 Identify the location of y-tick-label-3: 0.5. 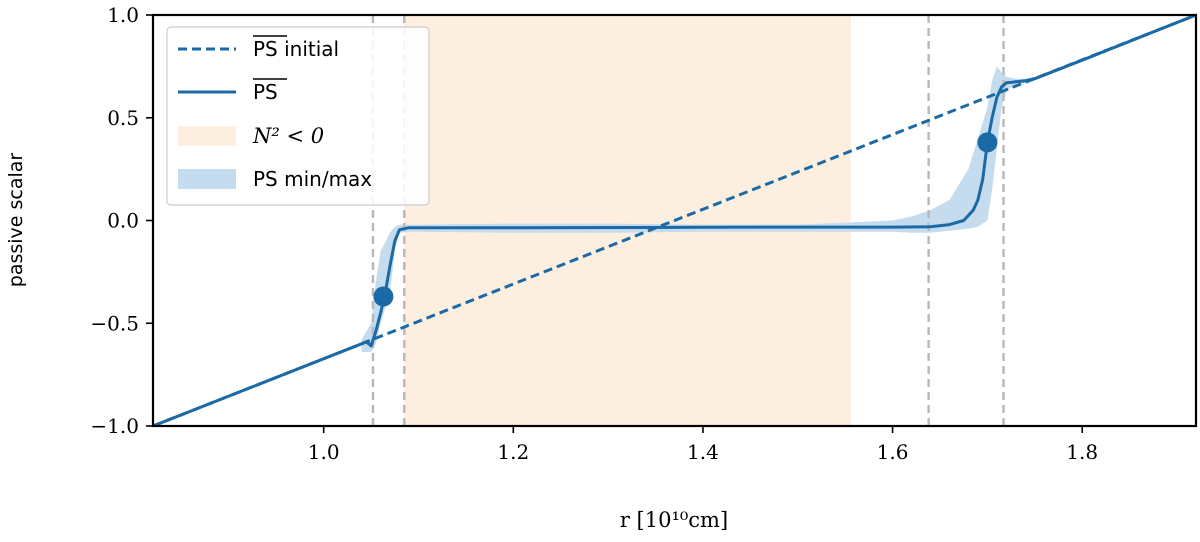
(123, 118).